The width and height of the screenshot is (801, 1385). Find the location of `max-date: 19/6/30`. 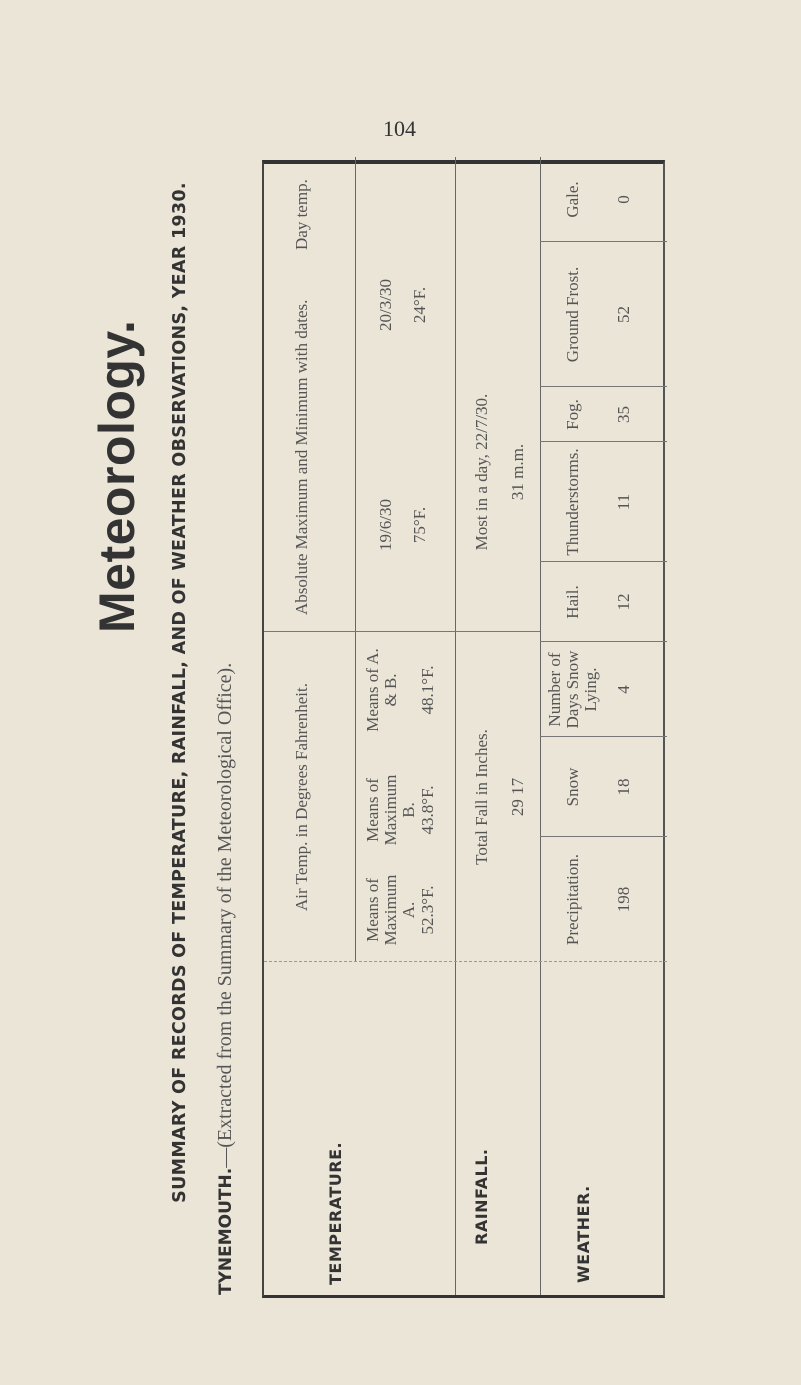

max-date: 19/6/30 is located at coordinates (385, 525).